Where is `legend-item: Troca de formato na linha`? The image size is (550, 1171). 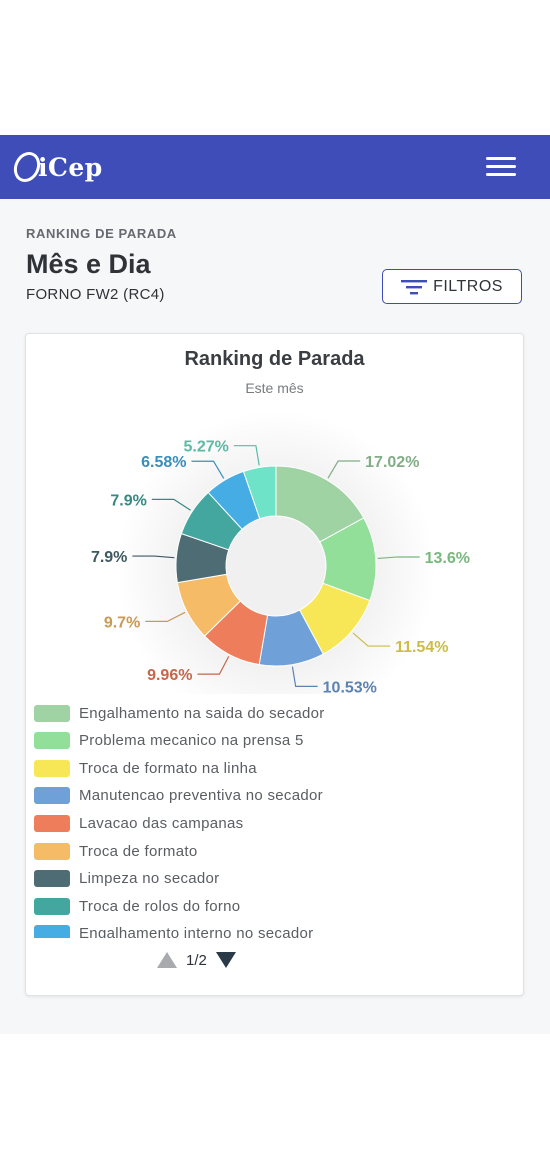 legend-item: Troca de formato na linha is located at coordinates (145, 768).